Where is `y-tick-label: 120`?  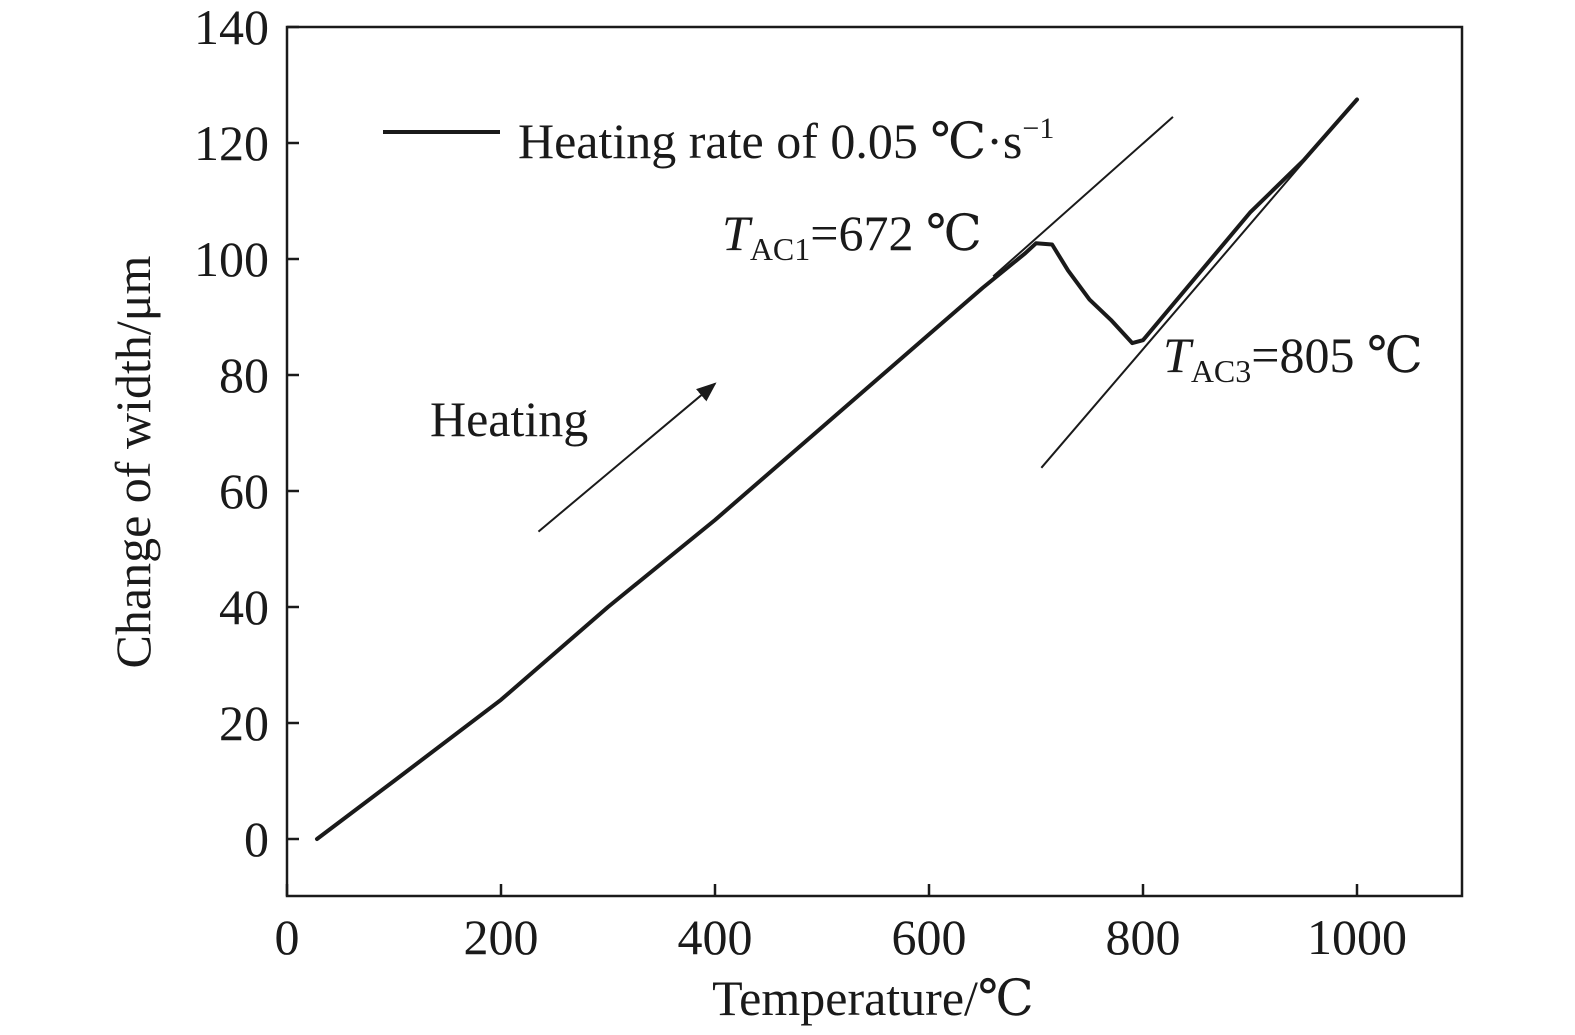 y-tick-label: 120 is located at coordinates (231, 143).